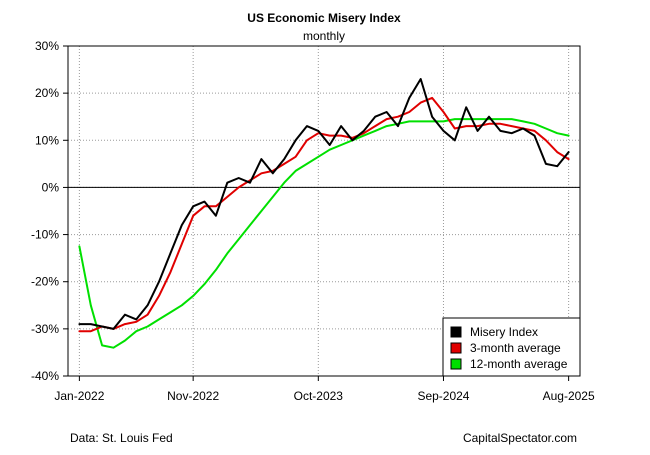 The height and width of the screenshot is (455, 650). I want to click on y-tick-label: -30%, so click(45, 329).